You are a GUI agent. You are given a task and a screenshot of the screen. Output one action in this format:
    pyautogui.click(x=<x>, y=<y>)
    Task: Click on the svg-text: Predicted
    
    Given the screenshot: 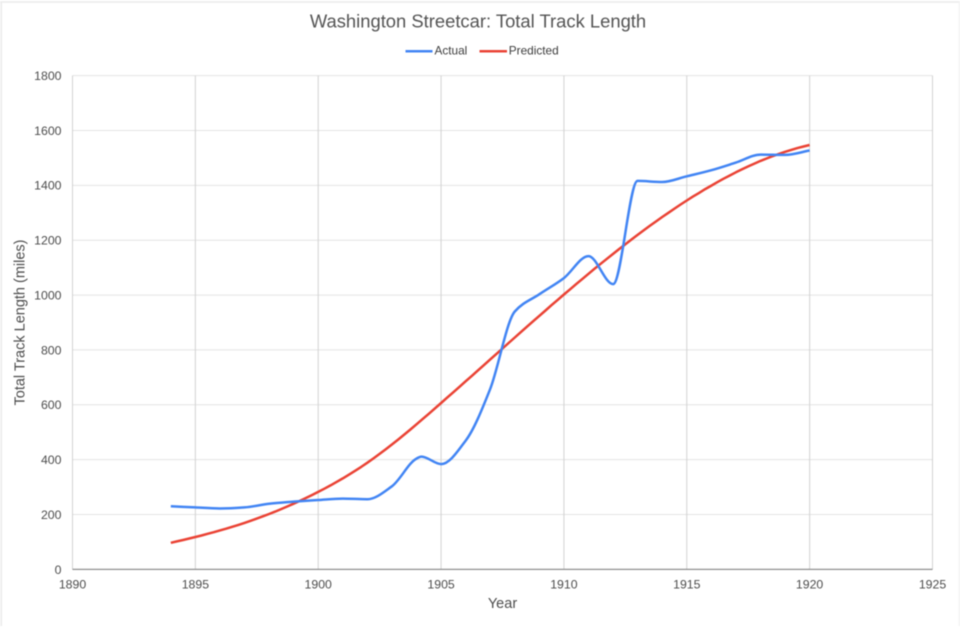 What is the action you would take?
    pyautogui.click(x=534, y=51)
    